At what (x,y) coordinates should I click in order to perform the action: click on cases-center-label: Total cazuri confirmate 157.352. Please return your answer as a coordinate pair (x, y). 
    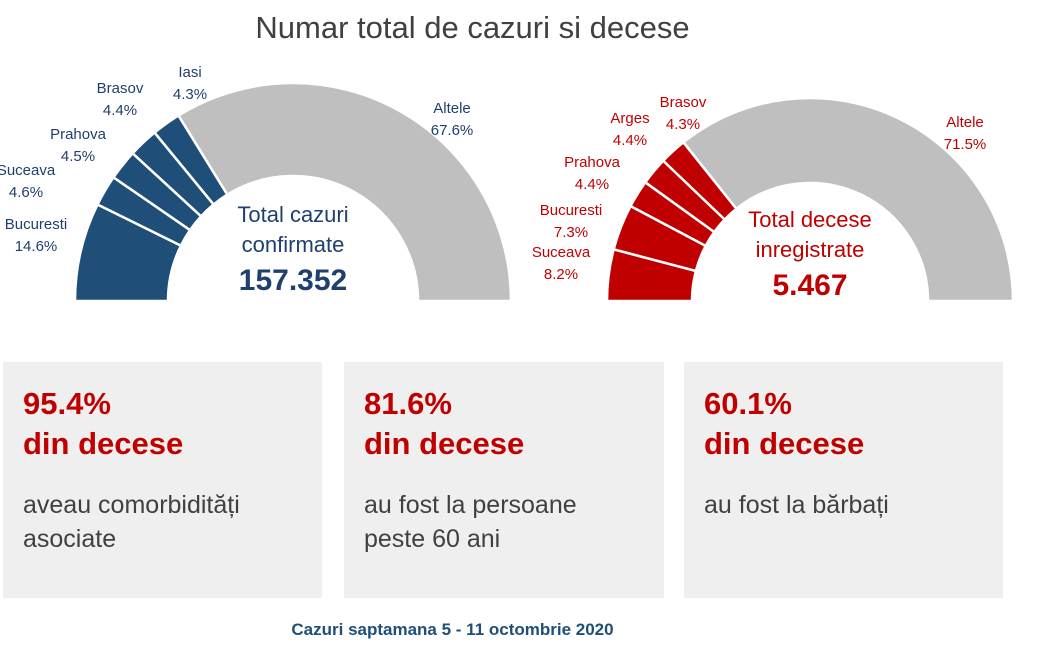
    Looking at the image, I should click on (292, 251).